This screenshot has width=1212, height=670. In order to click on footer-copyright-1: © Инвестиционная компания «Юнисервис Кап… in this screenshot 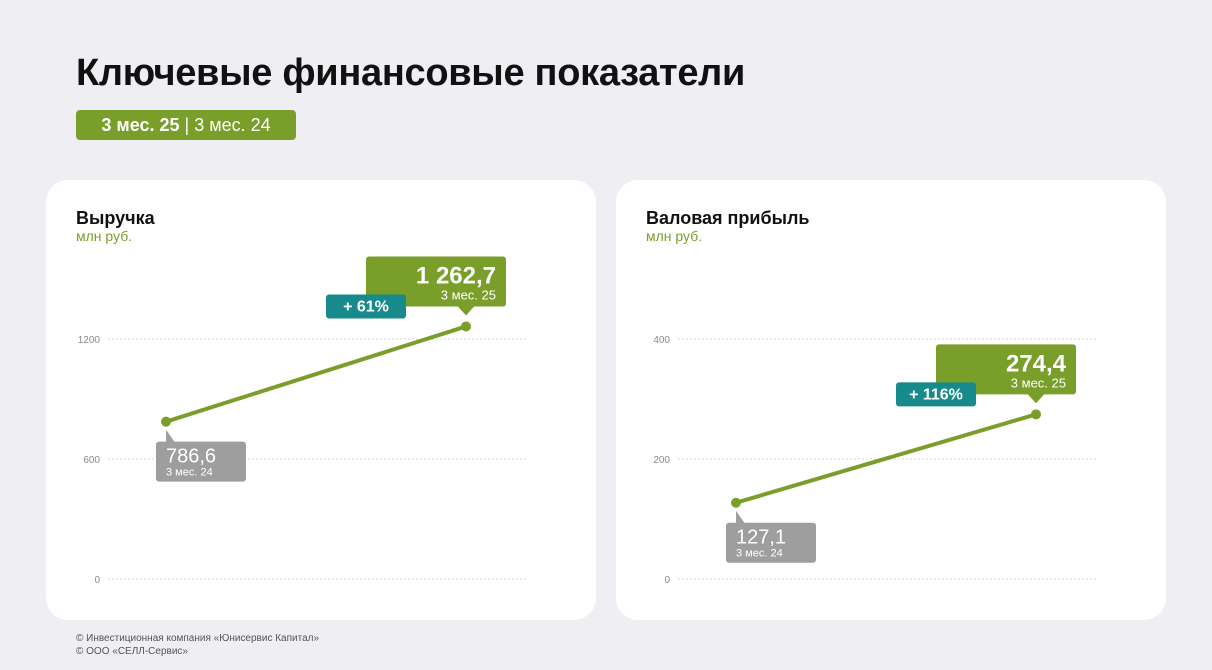, I will do `click(198, 638)`.